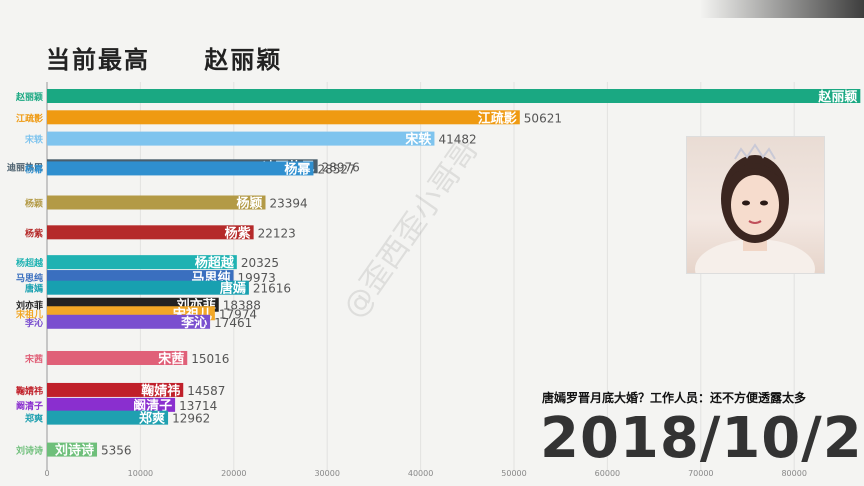 Image resolution: width=864 pixels, height=486 pixels. I want to click on x-tick-label: 10000, so click(140, 473).